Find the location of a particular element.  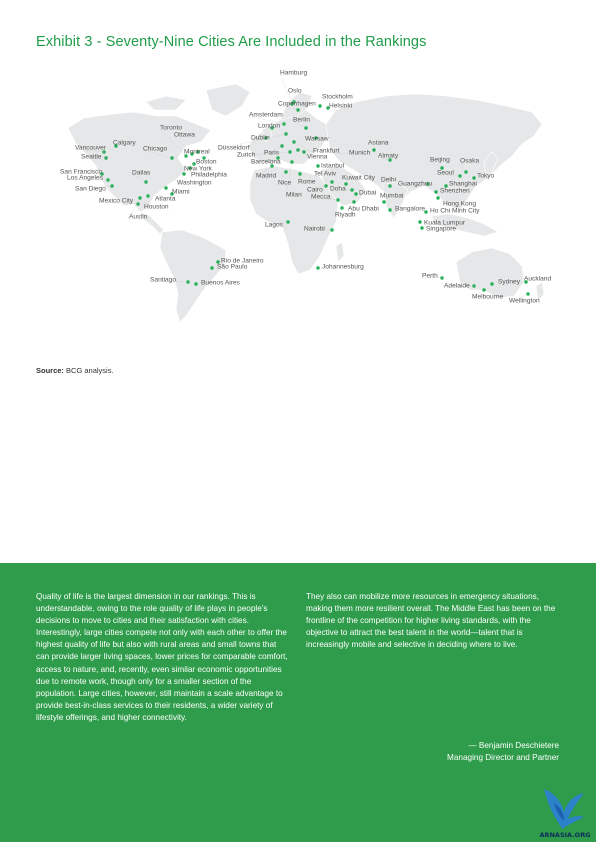

city-label-warsaw: Warsaw is located at coordinates (317, 139).